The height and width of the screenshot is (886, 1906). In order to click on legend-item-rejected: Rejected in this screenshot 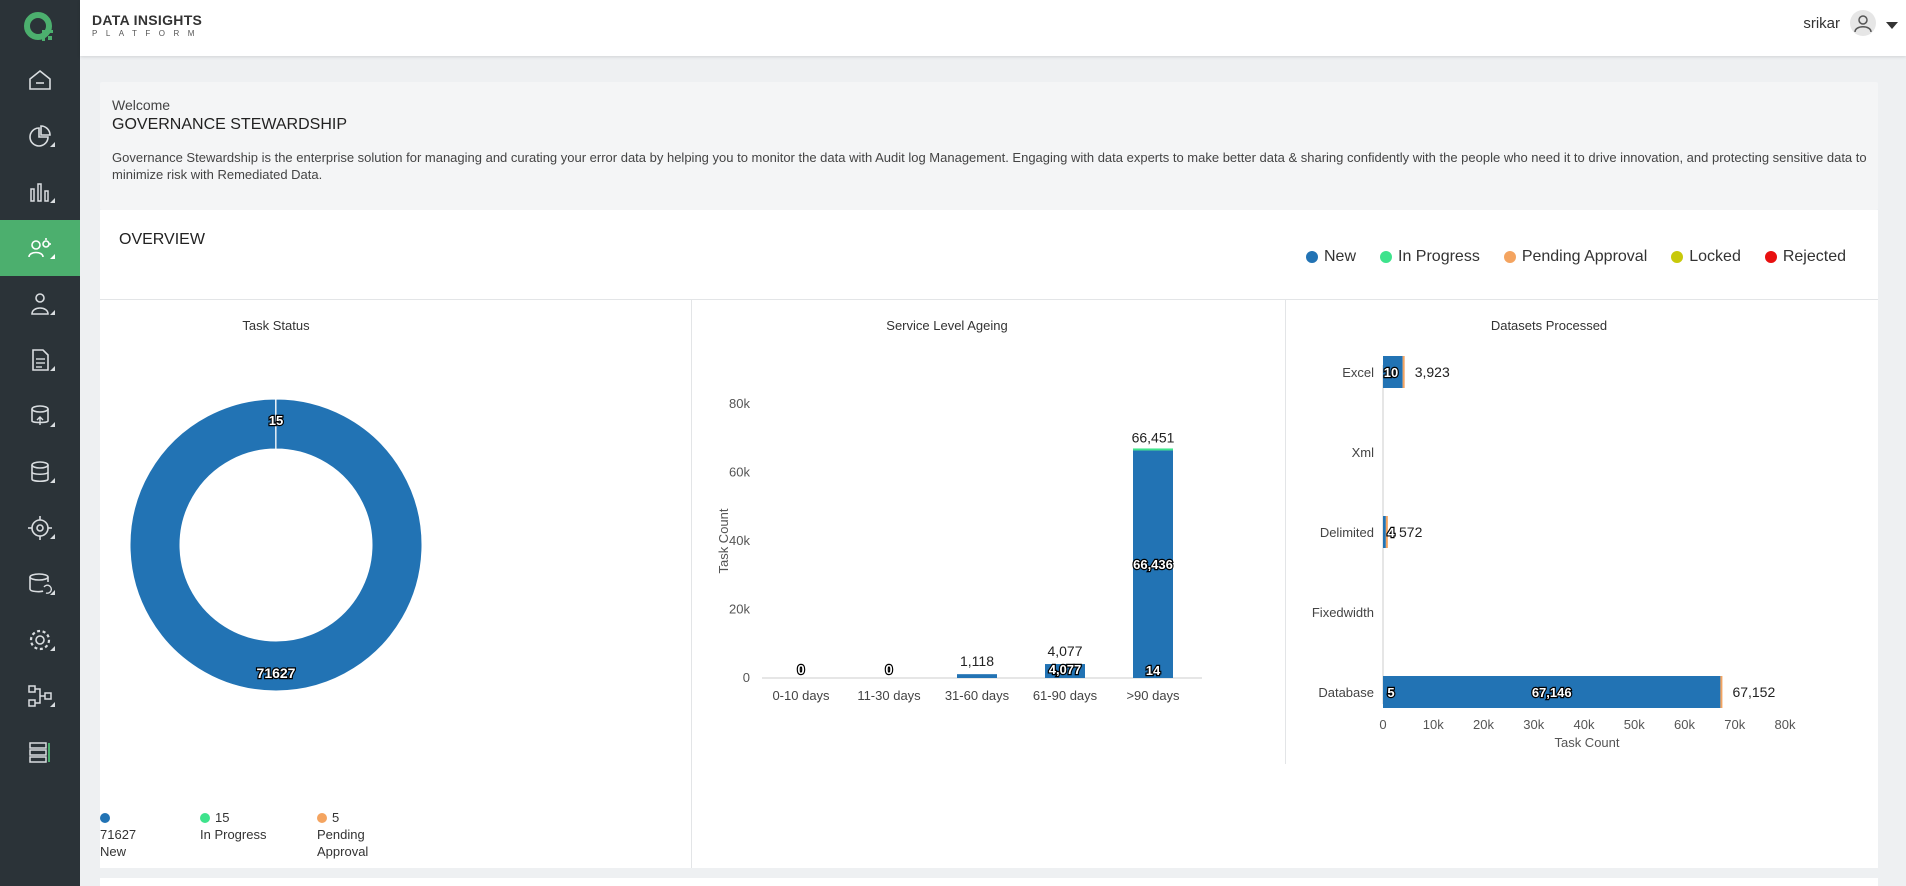, I will do `click(1805, 257)`.